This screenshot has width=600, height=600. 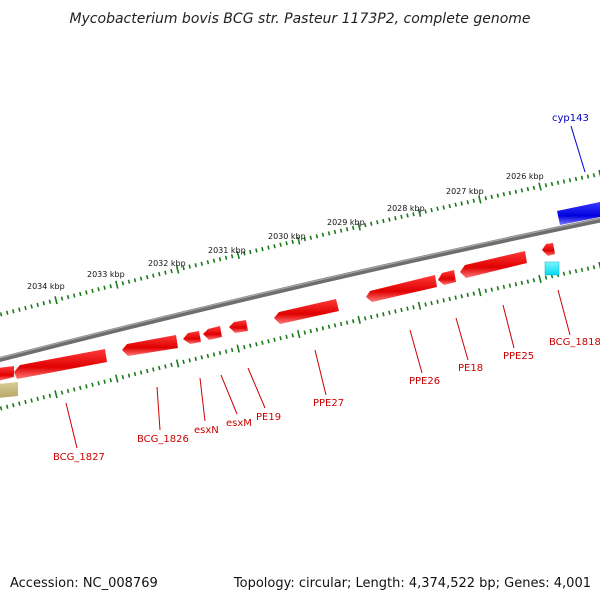 I want to click on gene-label-bcg1826: BCG_1826, so click(x=163, y=439).